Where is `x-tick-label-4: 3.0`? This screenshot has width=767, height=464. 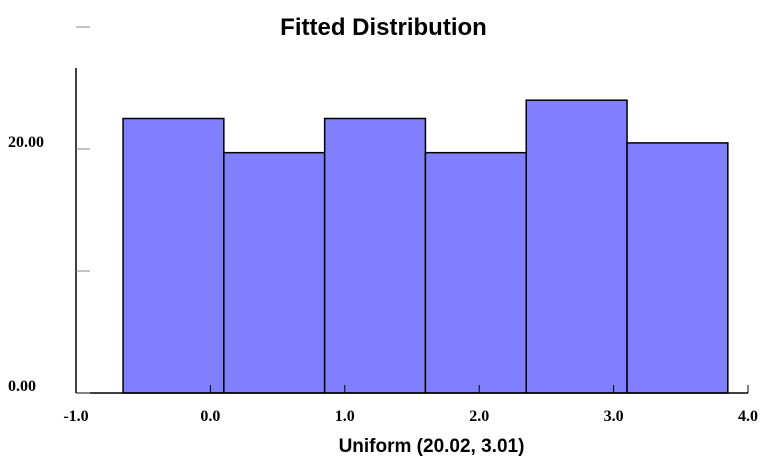
x-tick-label-4: 3.0 is located at coordinates (614, 416).